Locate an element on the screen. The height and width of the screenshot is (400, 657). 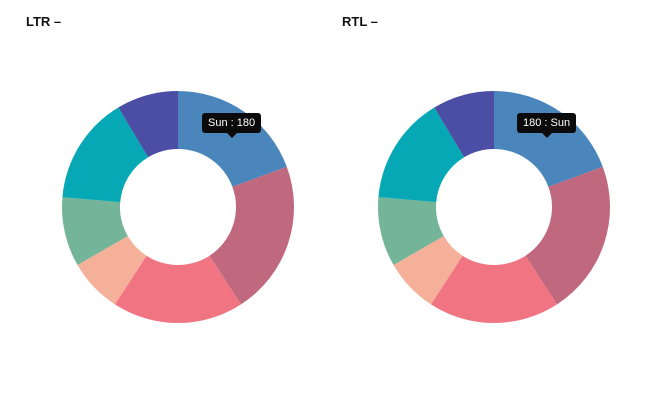
rtl-heading: RTL – is located at coordinates (360, 21).